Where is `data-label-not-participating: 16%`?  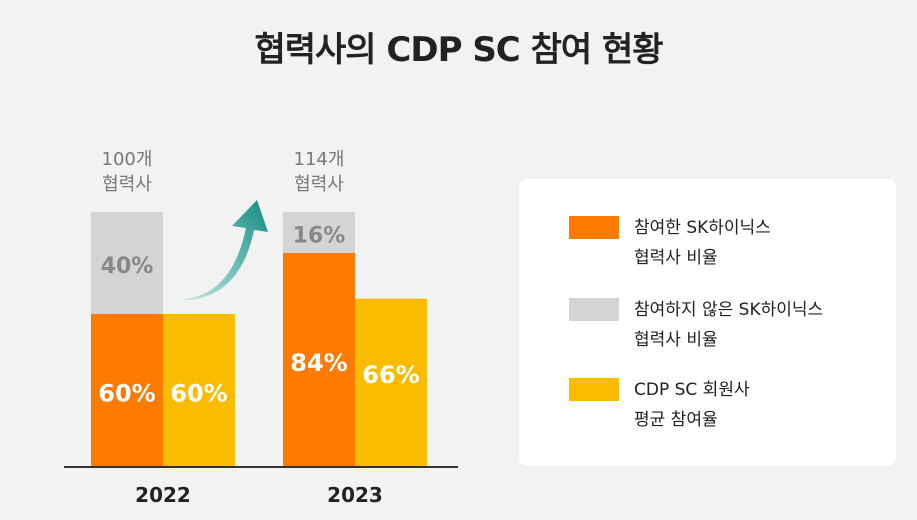 data-label-not-participating: 16% is located at coordinates (319, 235).